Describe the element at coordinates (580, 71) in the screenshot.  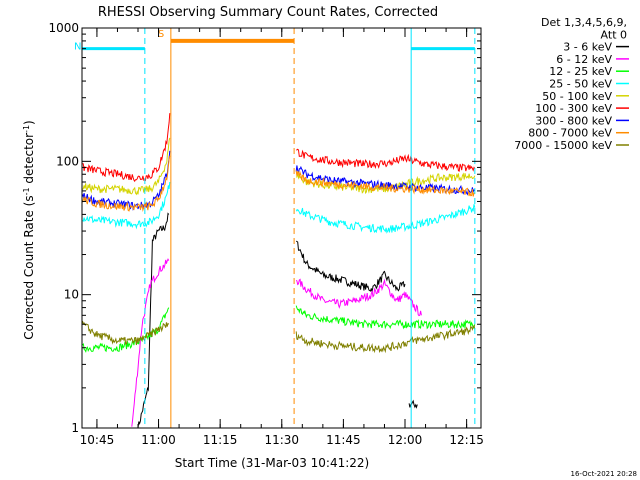
I see `legend-label-12-25-kev: 12 - 25 keV` at that location.